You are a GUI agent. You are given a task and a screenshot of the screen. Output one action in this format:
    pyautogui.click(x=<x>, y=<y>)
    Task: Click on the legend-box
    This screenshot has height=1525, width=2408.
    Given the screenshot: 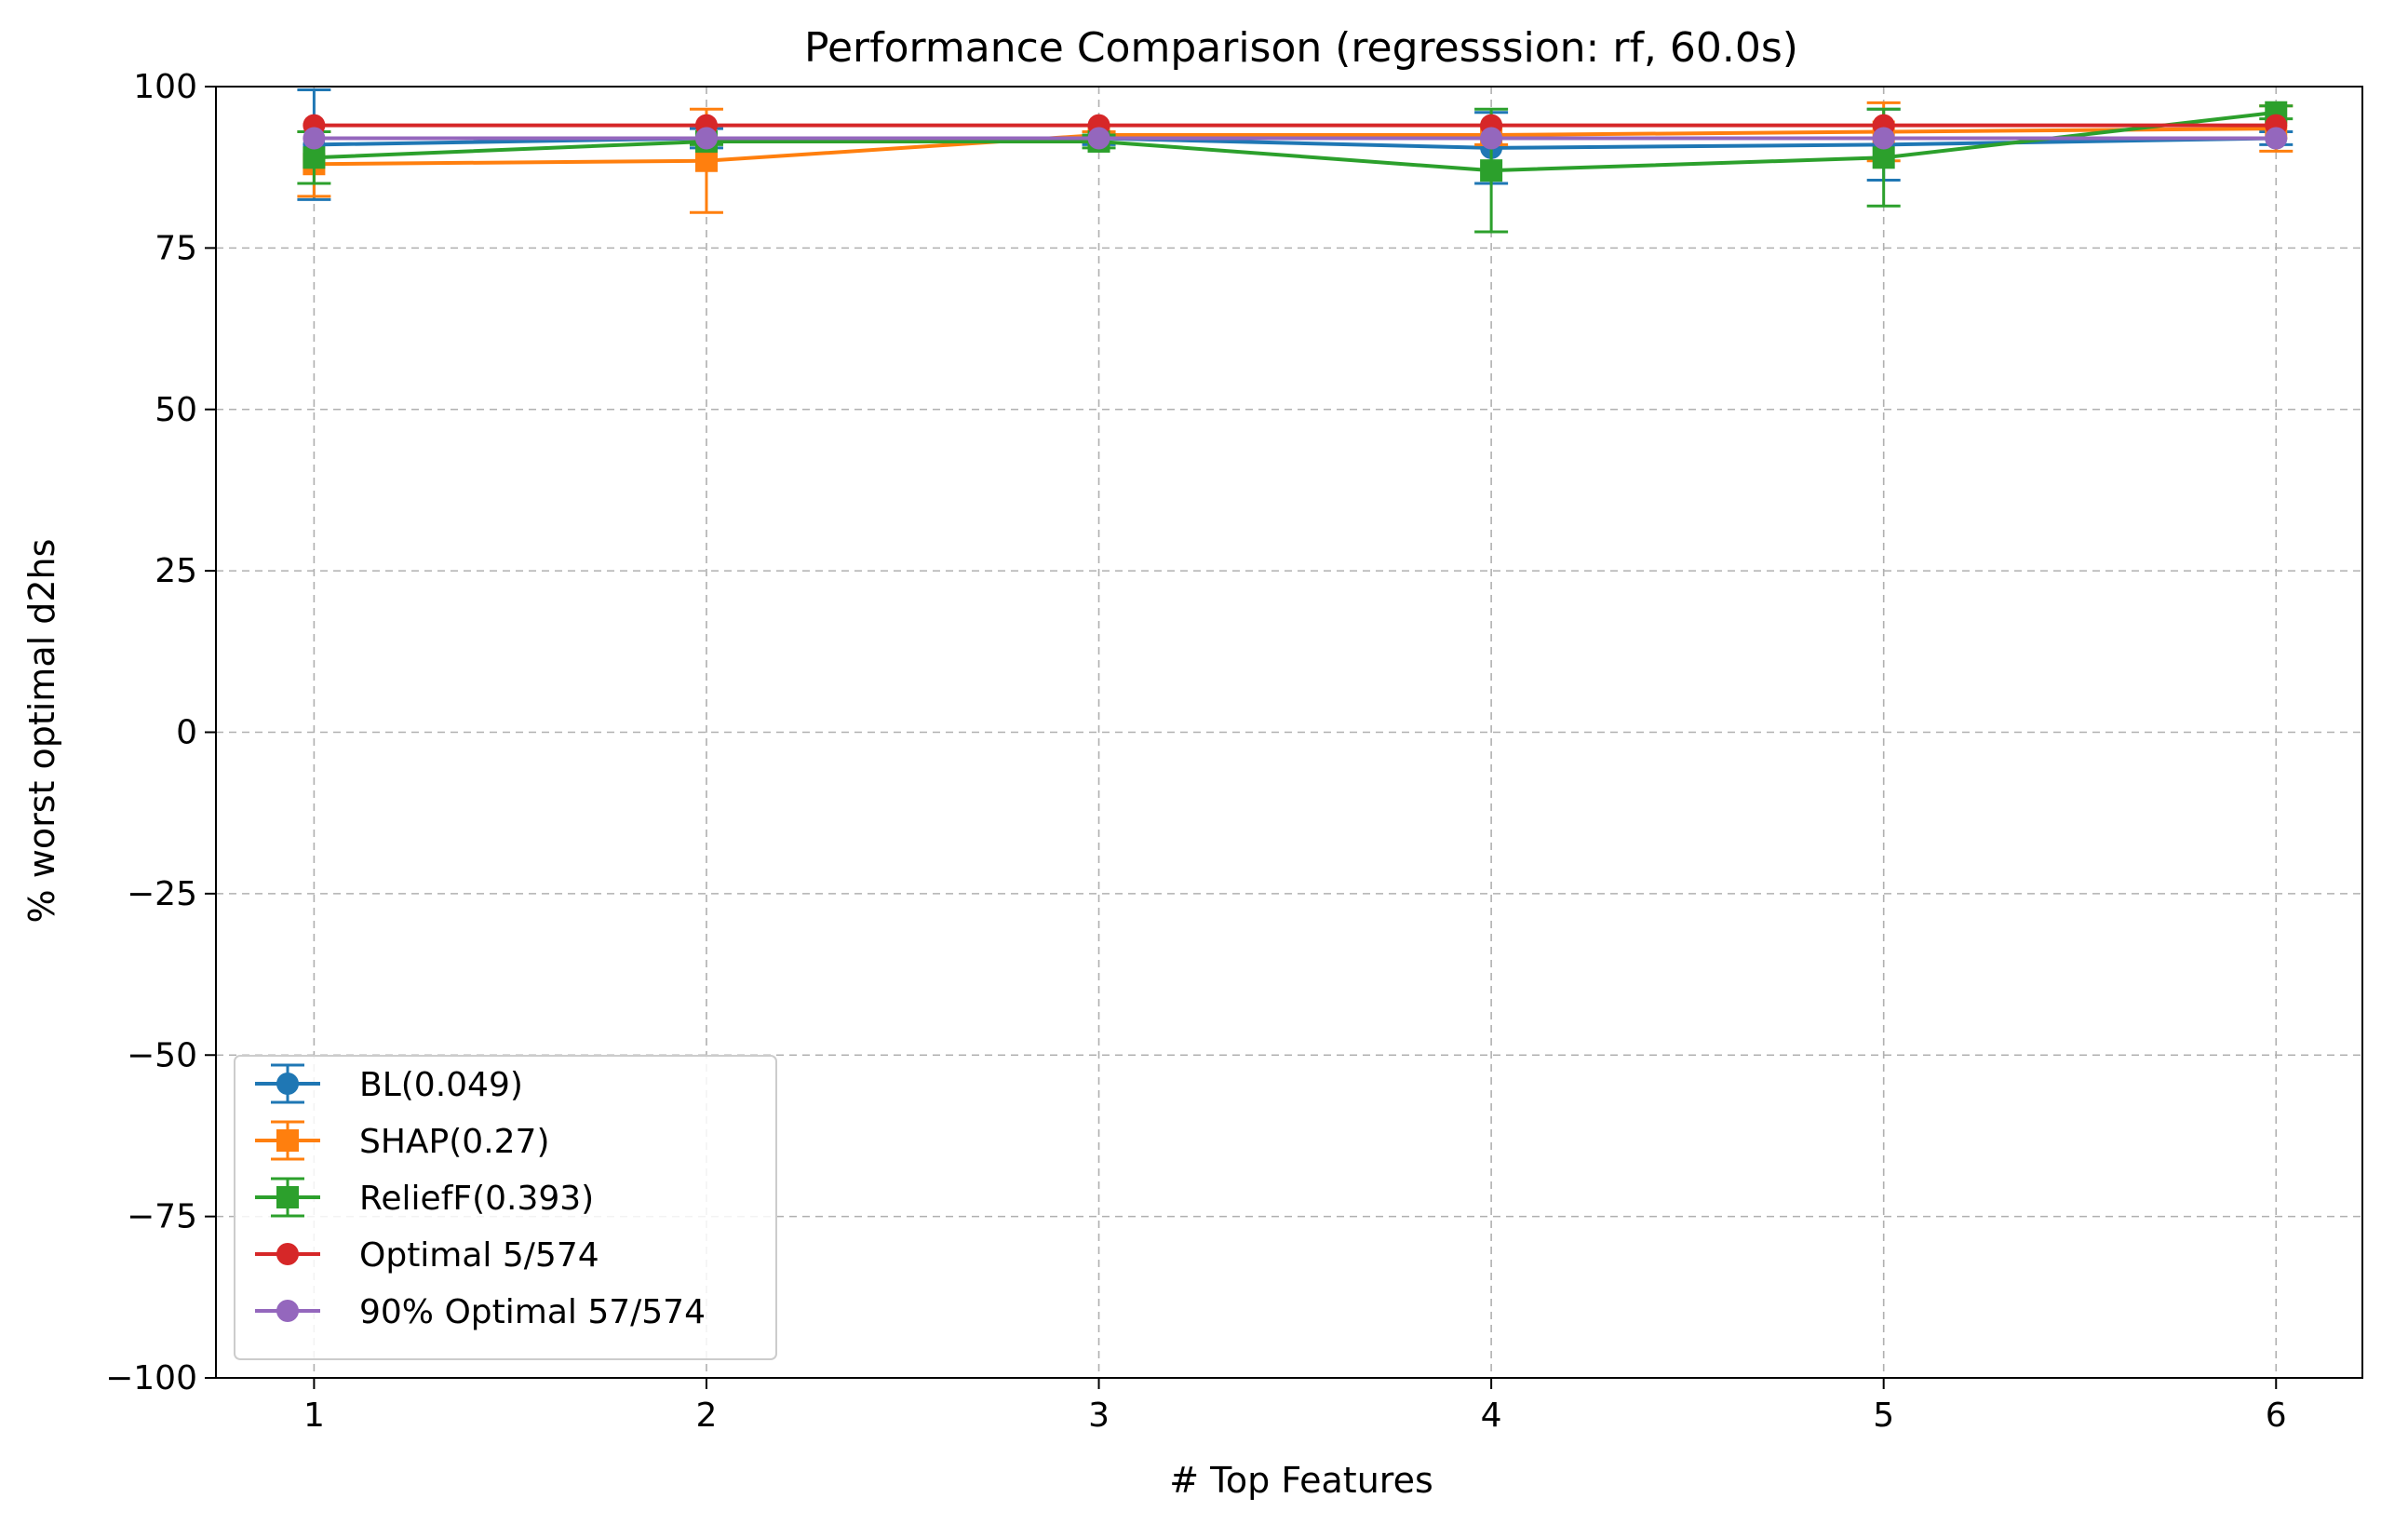 What is the action you would take?
    pyautogui.click(x=505, y=1207)
    